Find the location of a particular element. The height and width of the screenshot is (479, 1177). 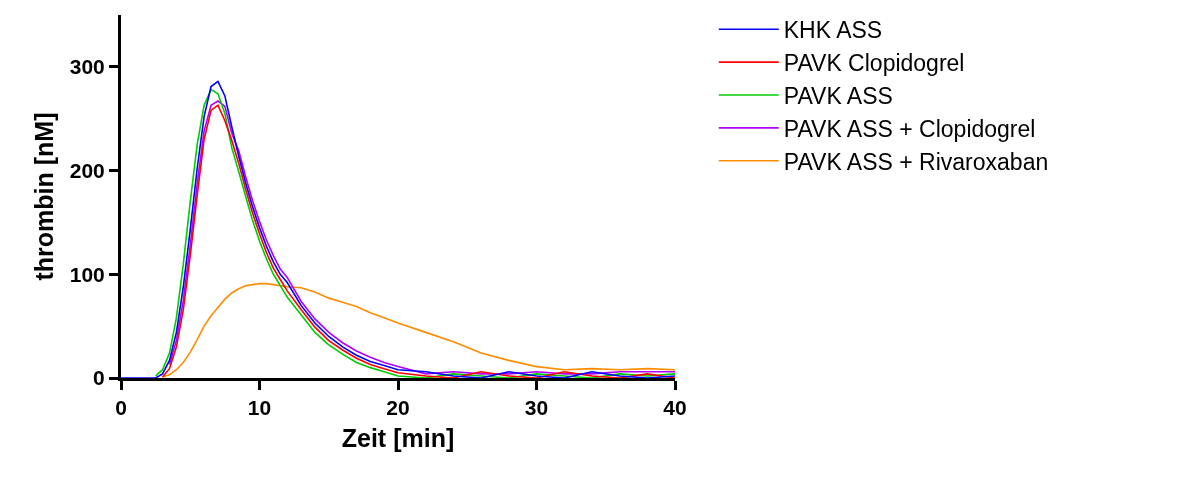

x-tick-label: 40 is located at coordinates (675, 408).